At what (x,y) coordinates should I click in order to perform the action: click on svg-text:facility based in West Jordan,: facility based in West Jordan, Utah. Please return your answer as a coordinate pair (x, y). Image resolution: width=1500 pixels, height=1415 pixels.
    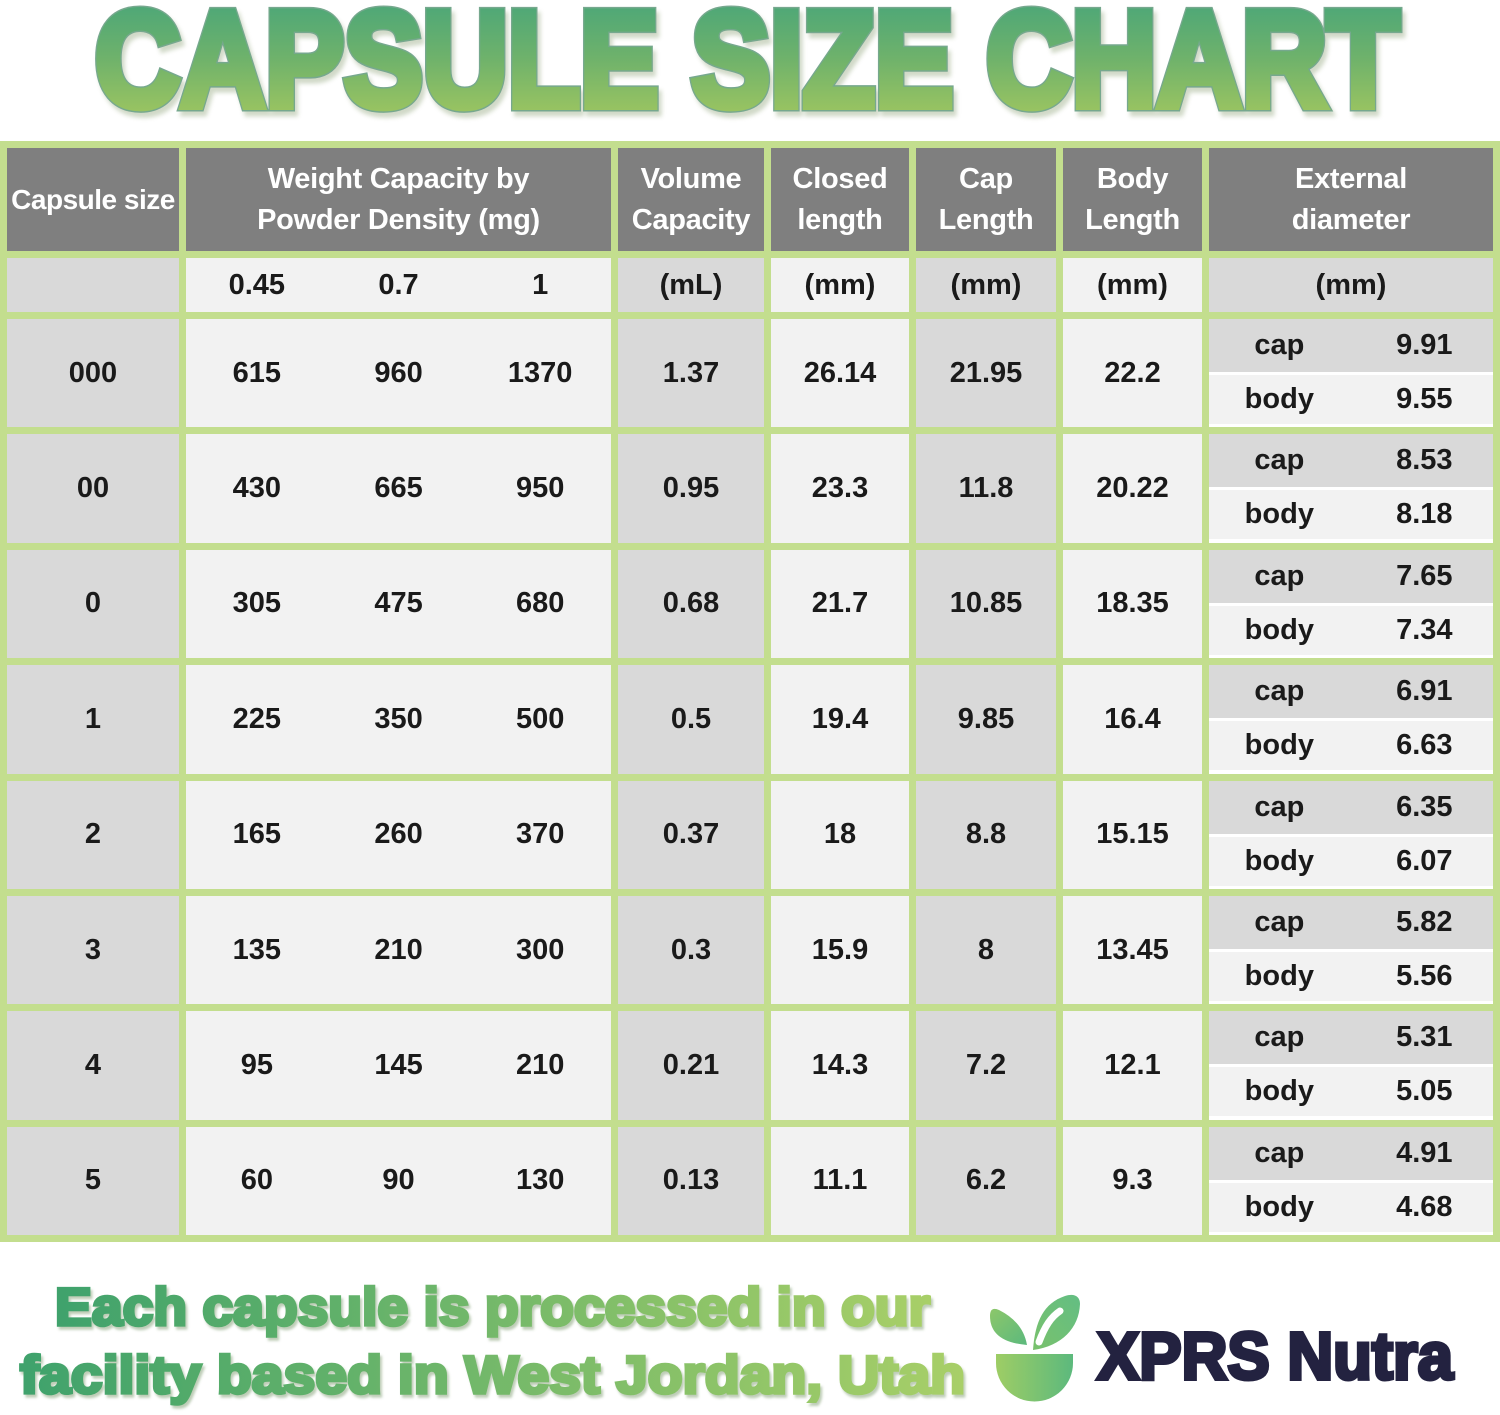
    Looking at the image, I should click on (492, 1375).